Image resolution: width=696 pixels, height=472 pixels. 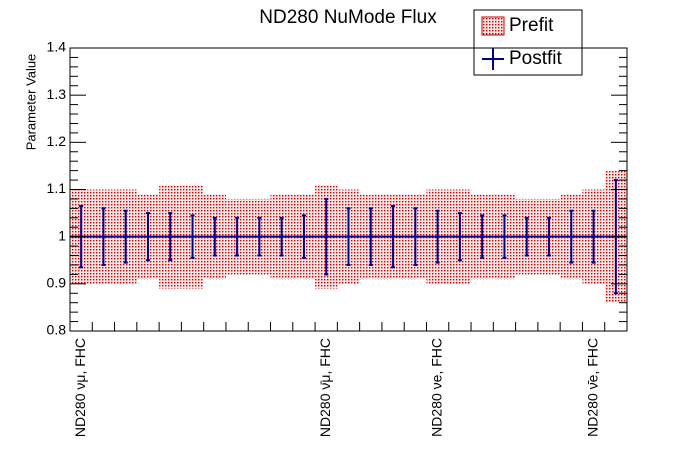 I want to click on legend-swatch, so click(x=493, y=26).